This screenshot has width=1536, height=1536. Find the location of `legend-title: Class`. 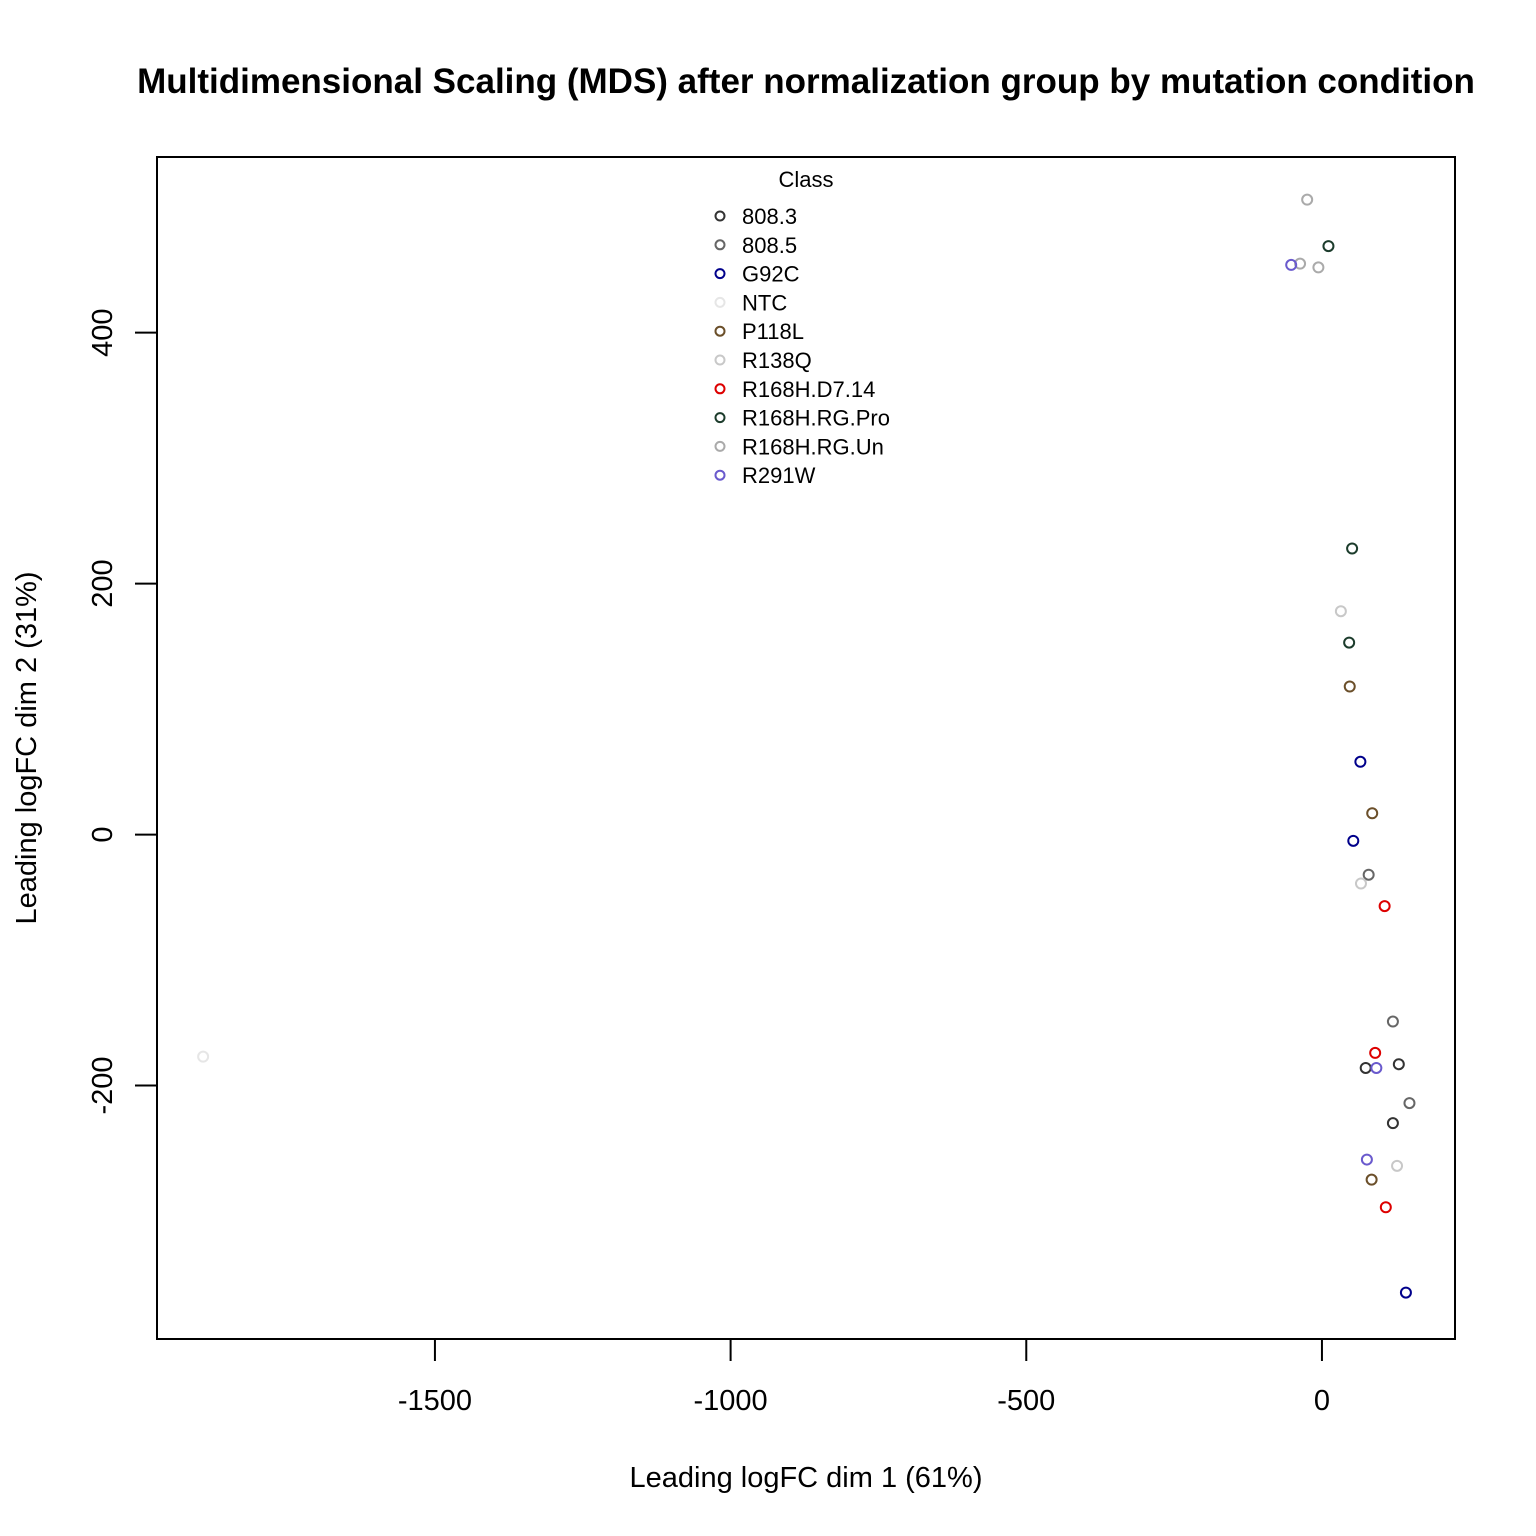

legend-title: Class is located at coordinates (805, 179).